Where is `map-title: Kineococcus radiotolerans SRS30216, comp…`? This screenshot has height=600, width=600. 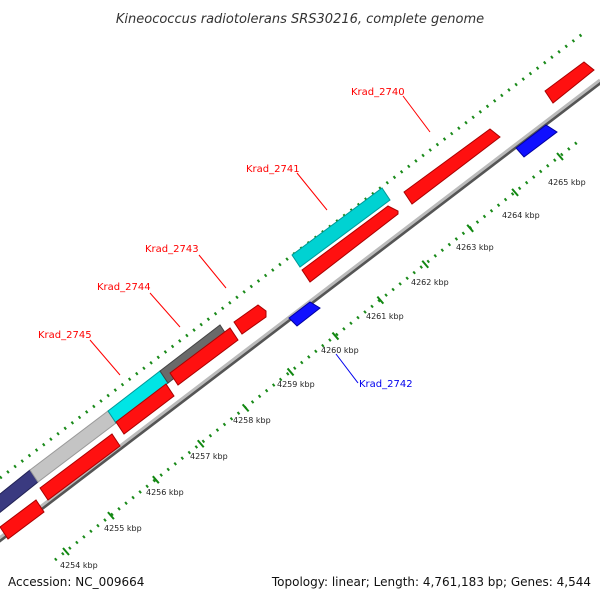
map-title: Kineococcus radiotolerans SRS30216, comp… is located at coordinates (300, 19).